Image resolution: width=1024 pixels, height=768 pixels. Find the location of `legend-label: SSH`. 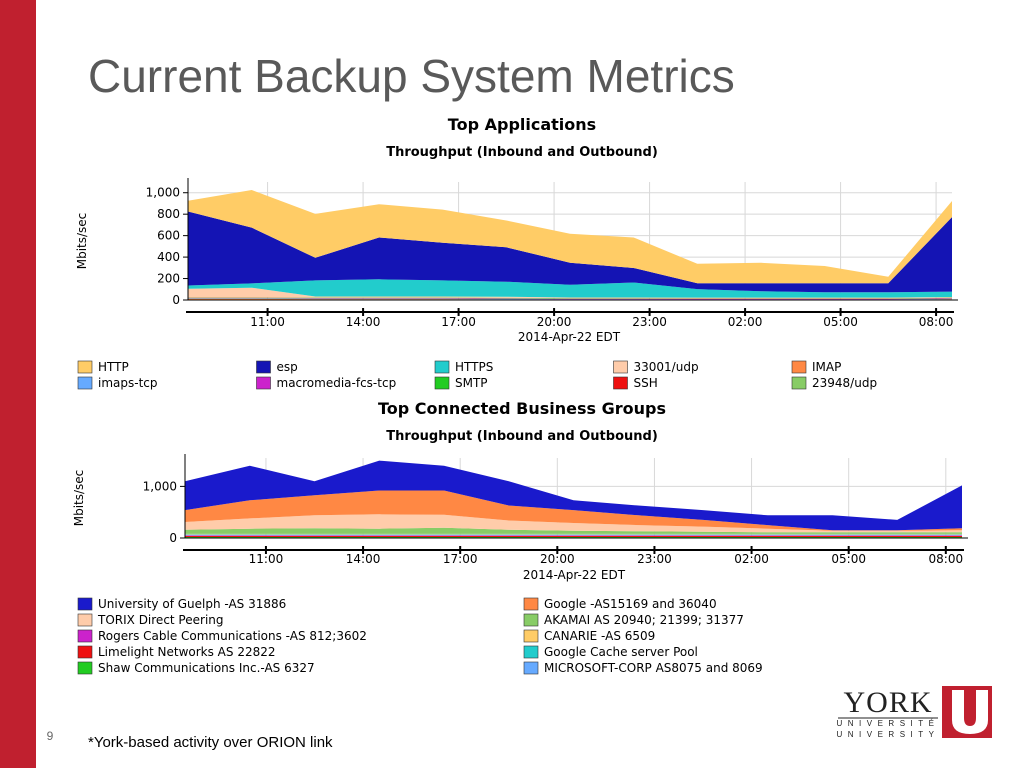

legend-label: SSH is located at coordinates (646, 383).